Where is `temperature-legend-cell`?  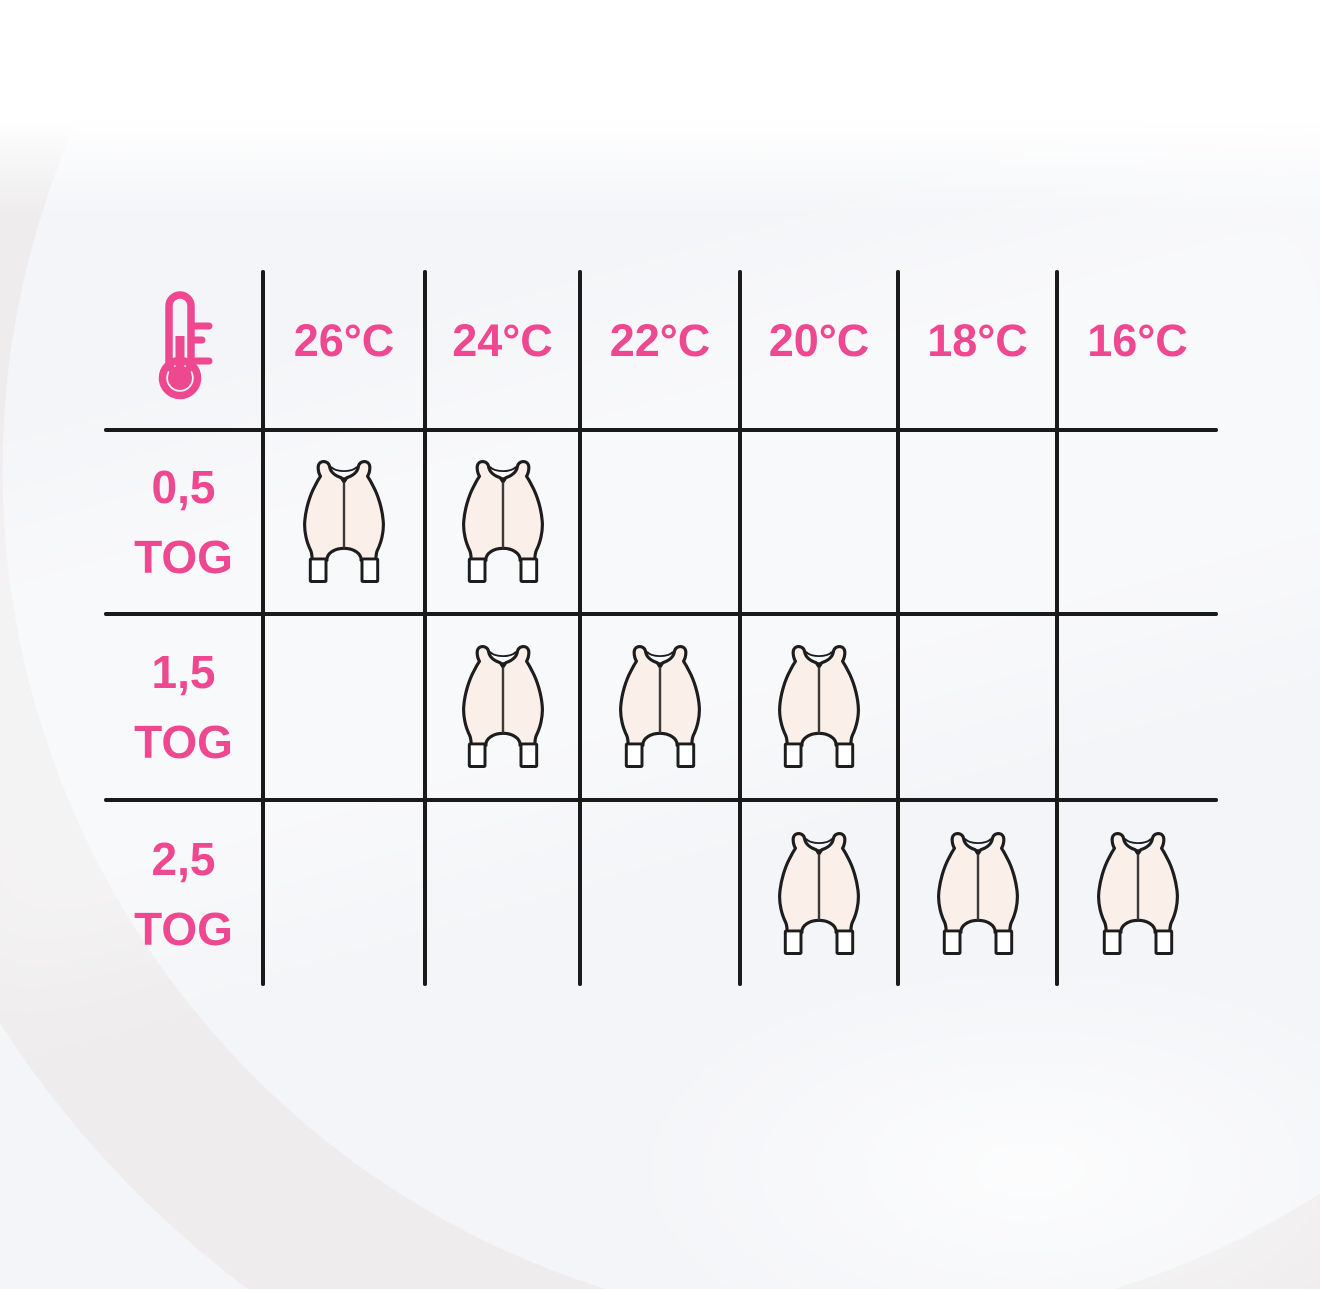
temperature-legend-cell is located at coordinates (183, 350).